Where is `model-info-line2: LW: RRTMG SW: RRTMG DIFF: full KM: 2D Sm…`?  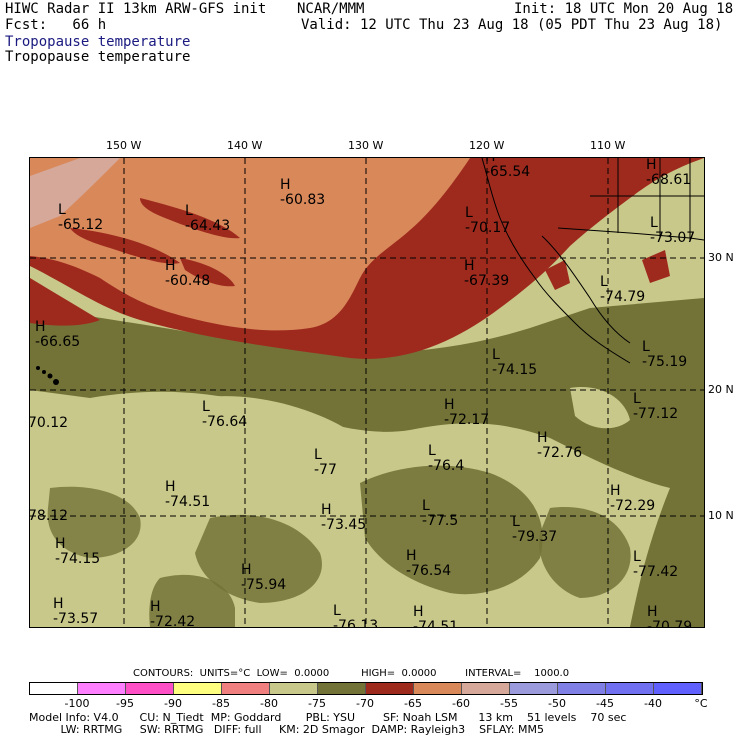 model-info-line2: LW: RRTMG SW: RRTMG DIFF: full KM: 2D Sm… is located at coordinates (286, 729).